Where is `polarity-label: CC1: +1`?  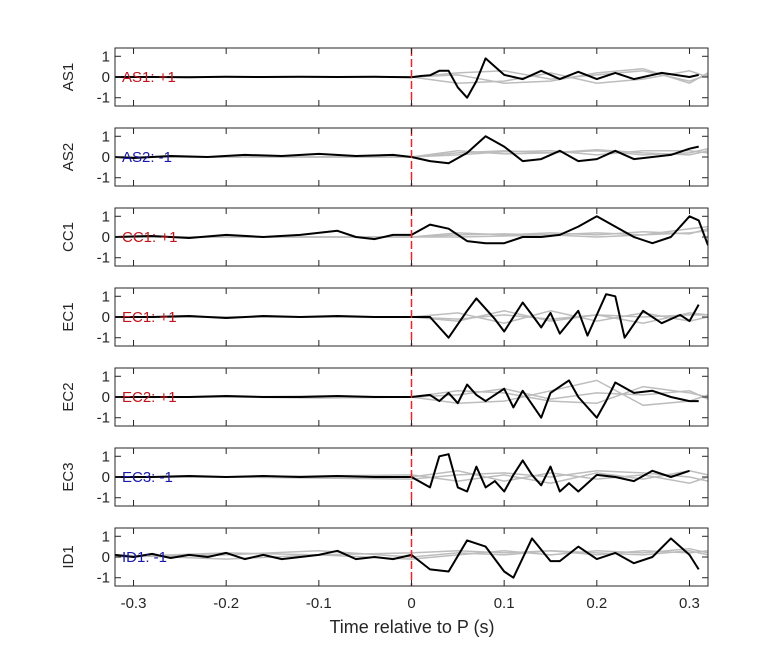
polarity-label: CC1: +1 is located at coordinates (149, 237).